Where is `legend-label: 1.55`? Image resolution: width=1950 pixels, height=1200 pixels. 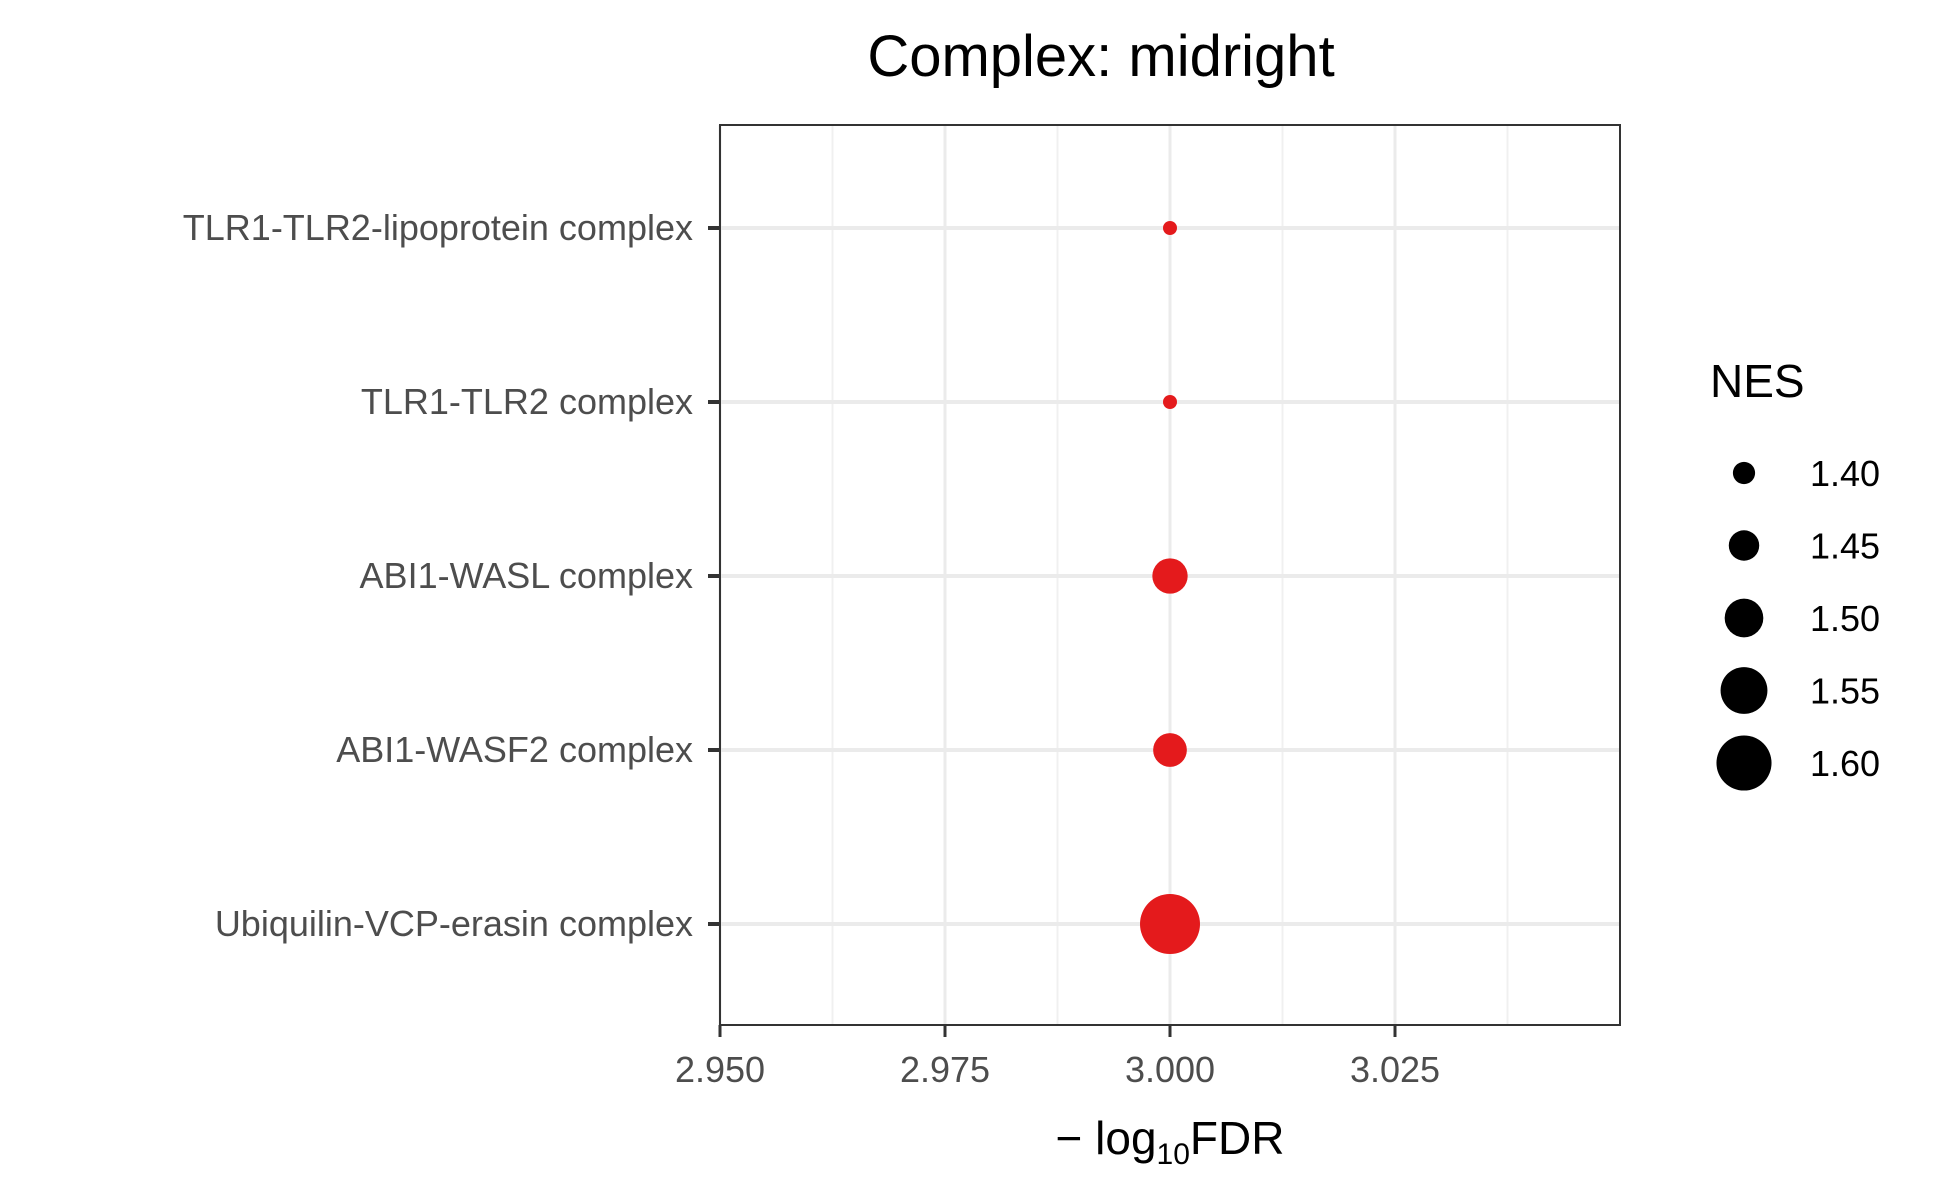
legend-label: 1.55 is located at coordinates (1845, 691).